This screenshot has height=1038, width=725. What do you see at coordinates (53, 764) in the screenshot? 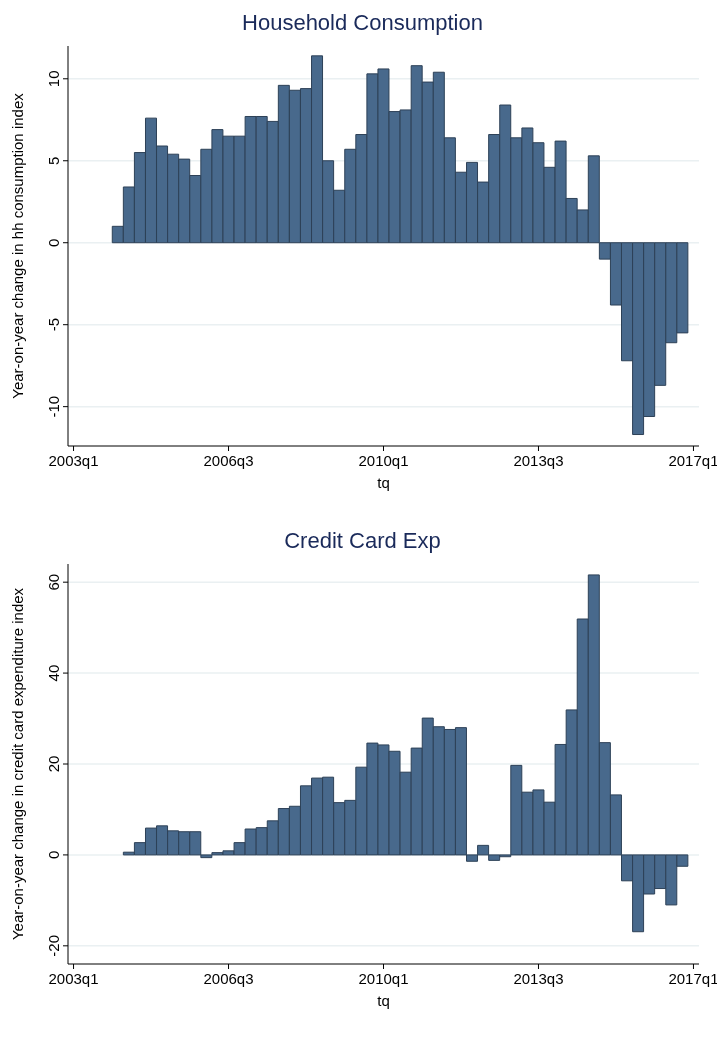
I see `y-tick-label: 20` at bounding box center [53, 764].